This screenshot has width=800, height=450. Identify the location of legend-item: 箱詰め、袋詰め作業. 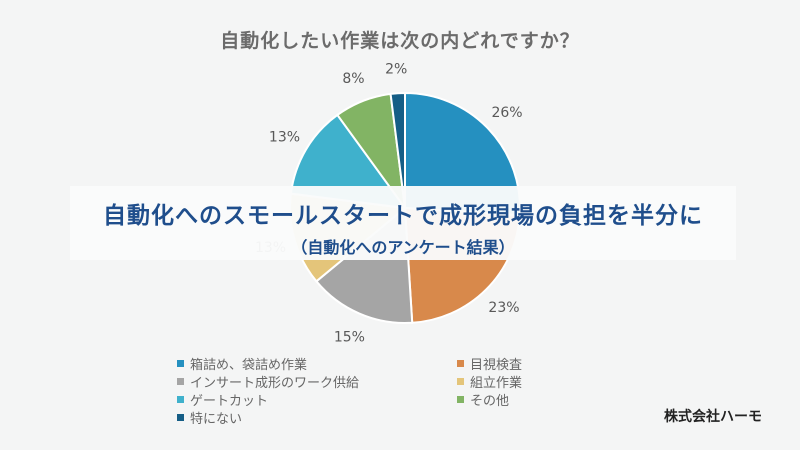
(242, 363).